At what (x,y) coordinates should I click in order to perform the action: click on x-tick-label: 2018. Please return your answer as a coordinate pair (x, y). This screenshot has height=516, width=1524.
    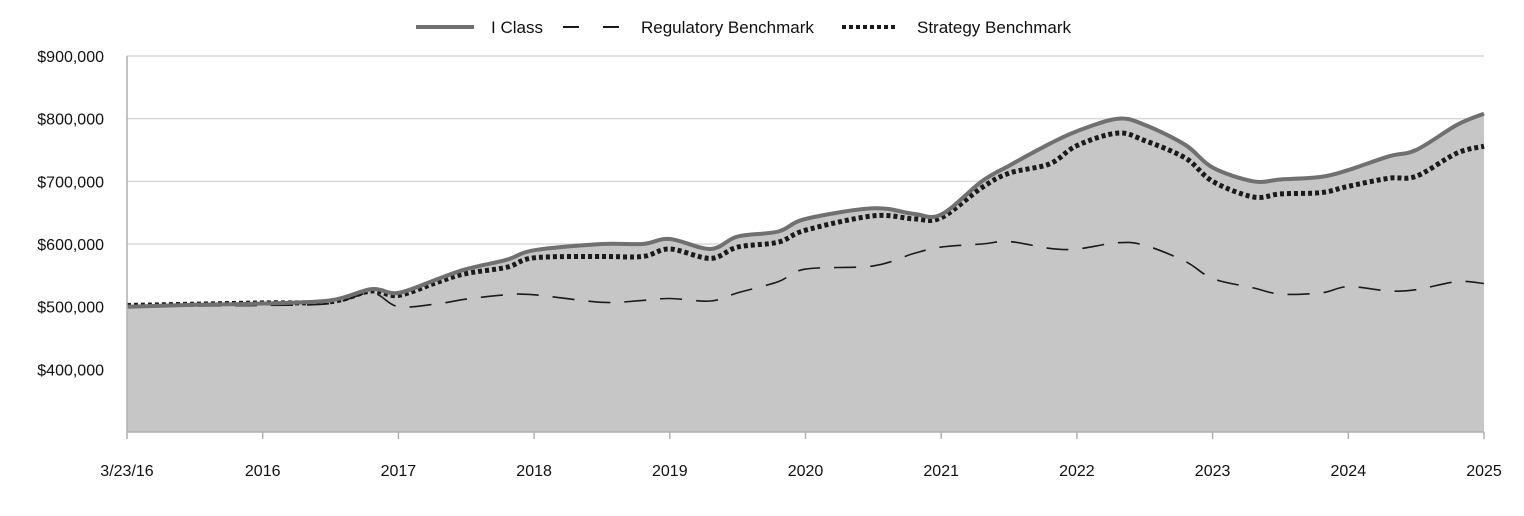
    Looking at the image, I should click on (534, 471).